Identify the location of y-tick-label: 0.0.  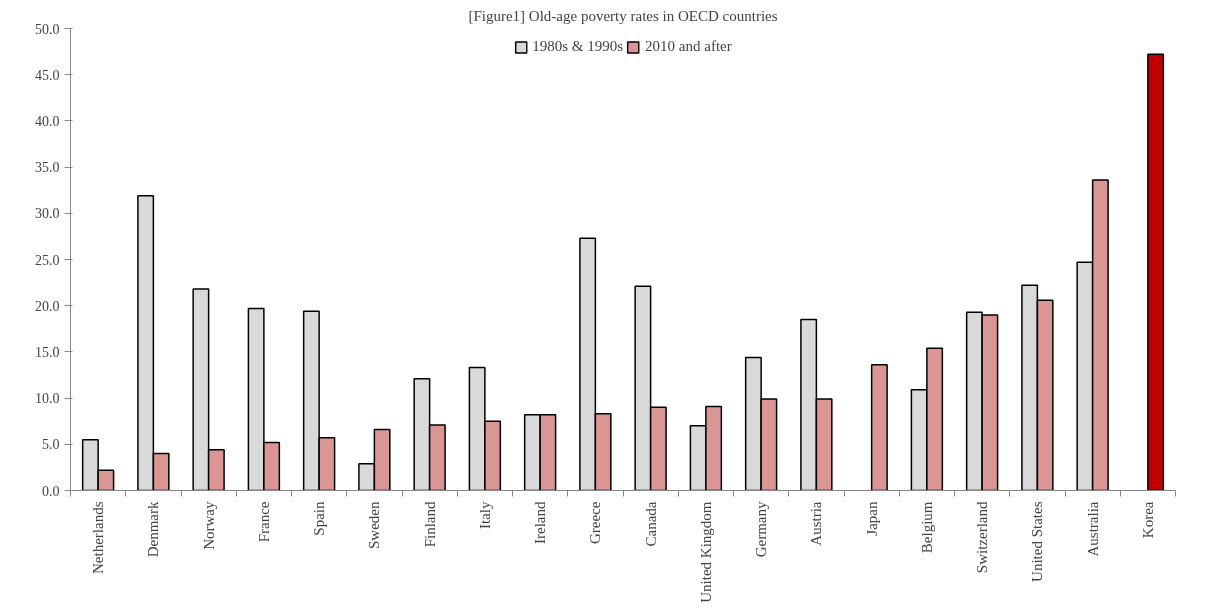
(51, 491).